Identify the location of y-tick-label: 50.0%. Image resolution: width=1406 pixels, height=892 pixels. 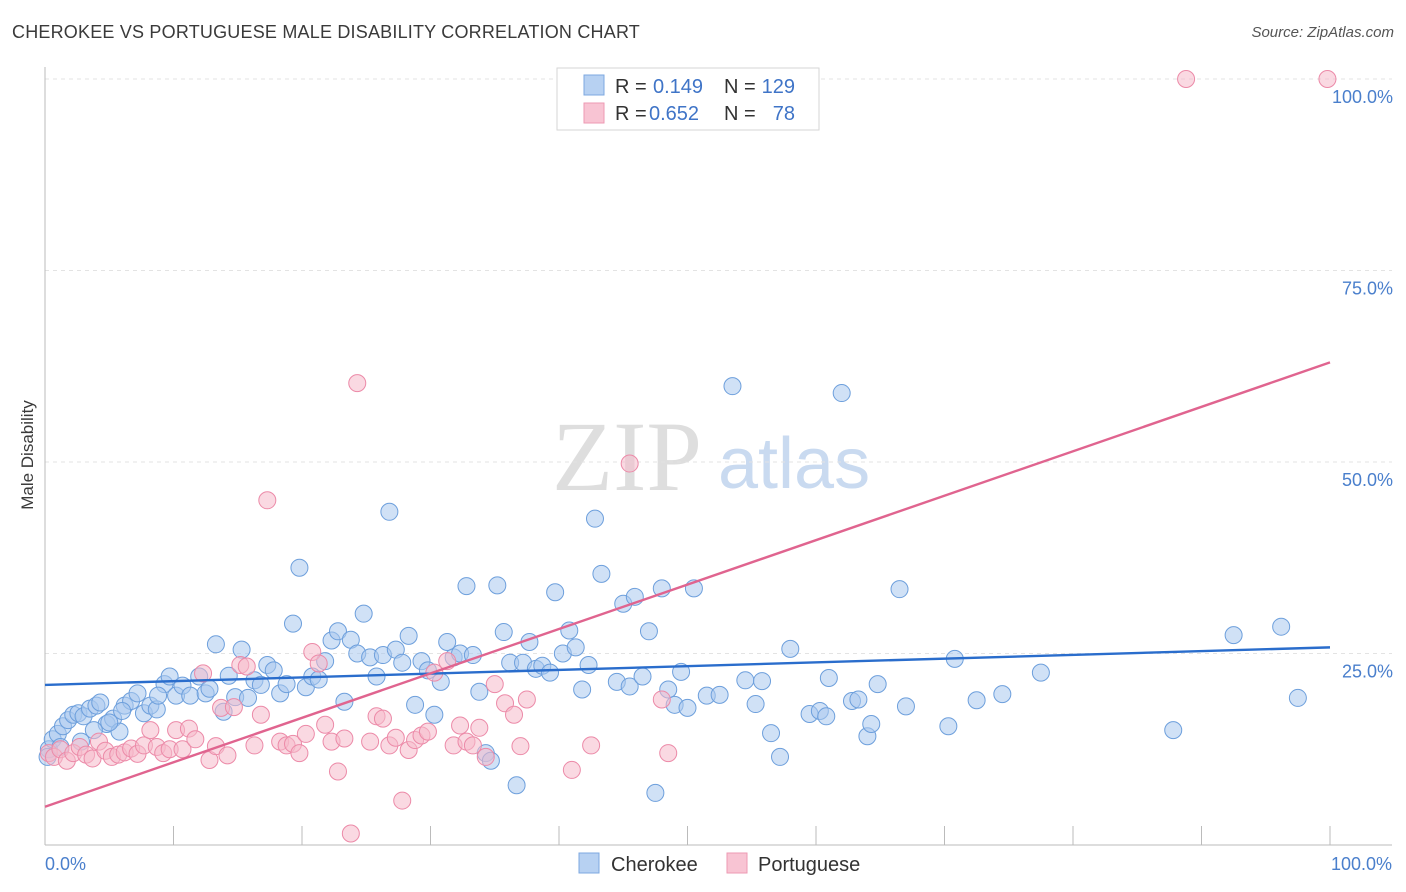
(1367, 480).